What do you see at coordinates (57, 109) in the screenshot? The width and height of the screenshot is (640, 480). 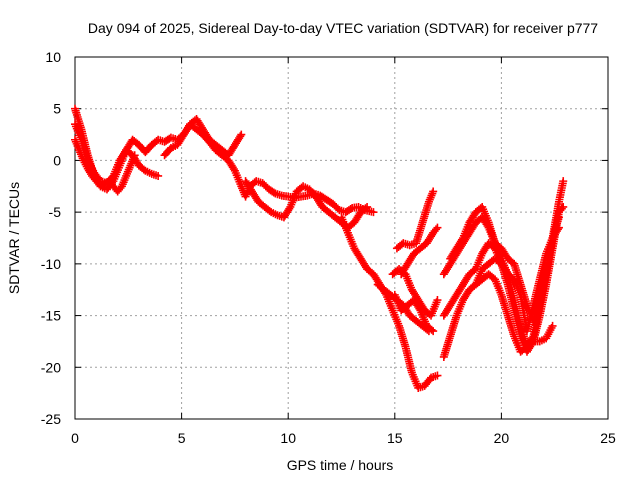 I see `y-tick-label-5: 5` at bounding box center [57, 109].